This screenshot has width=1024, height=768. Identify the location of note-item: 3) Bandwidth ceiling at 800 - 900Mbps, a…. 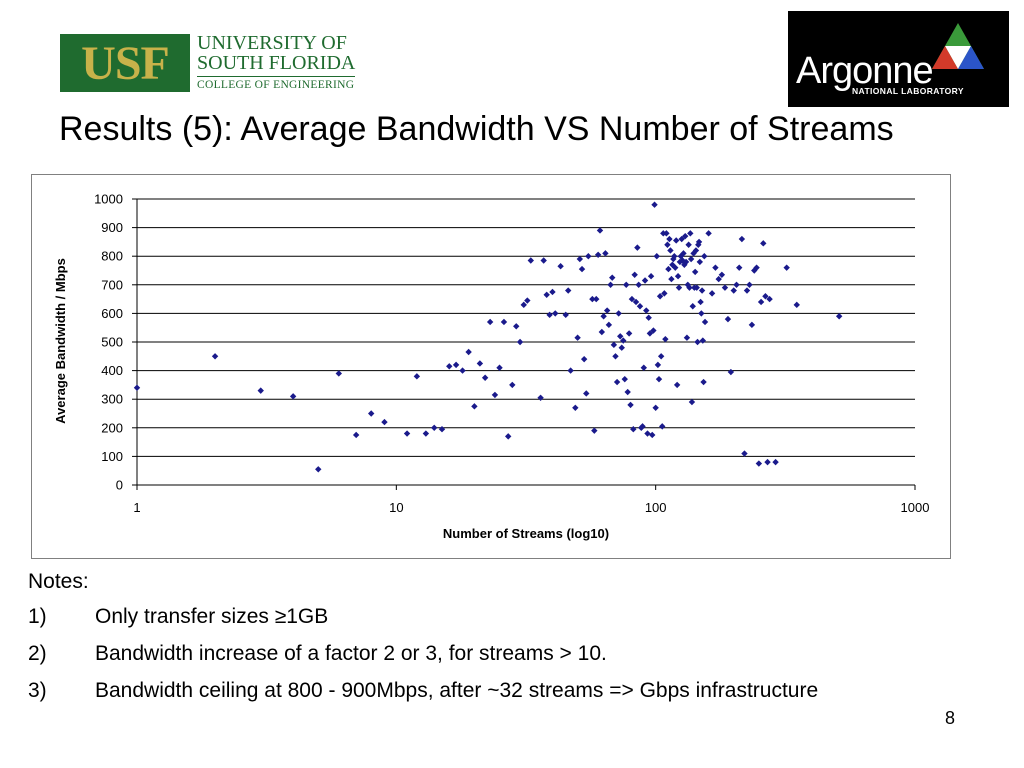
(423, 690).